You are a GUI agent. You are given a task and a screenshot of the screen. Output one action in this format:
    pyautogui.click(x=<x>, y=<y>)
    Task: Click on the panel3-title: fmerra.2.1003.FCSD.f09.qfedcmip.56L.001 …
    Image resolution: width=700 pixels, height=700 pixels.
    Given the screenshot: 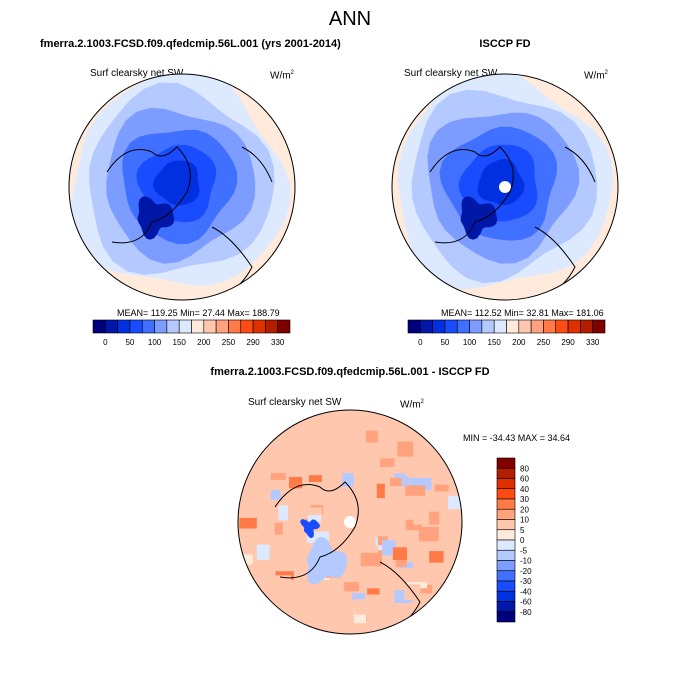 What is the action you would take?
    pyautogui.click(x=350, y=372)
    